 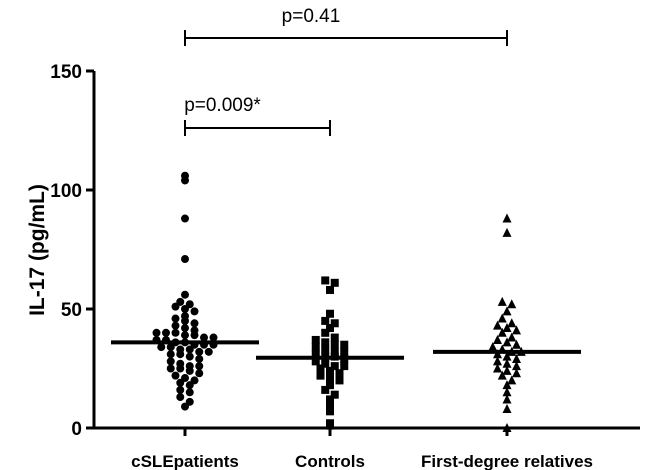 What do you see at coordinates (71, 310) in the screenshot?
I see `y-tick-label: 50` at bounding box center [71, 310].